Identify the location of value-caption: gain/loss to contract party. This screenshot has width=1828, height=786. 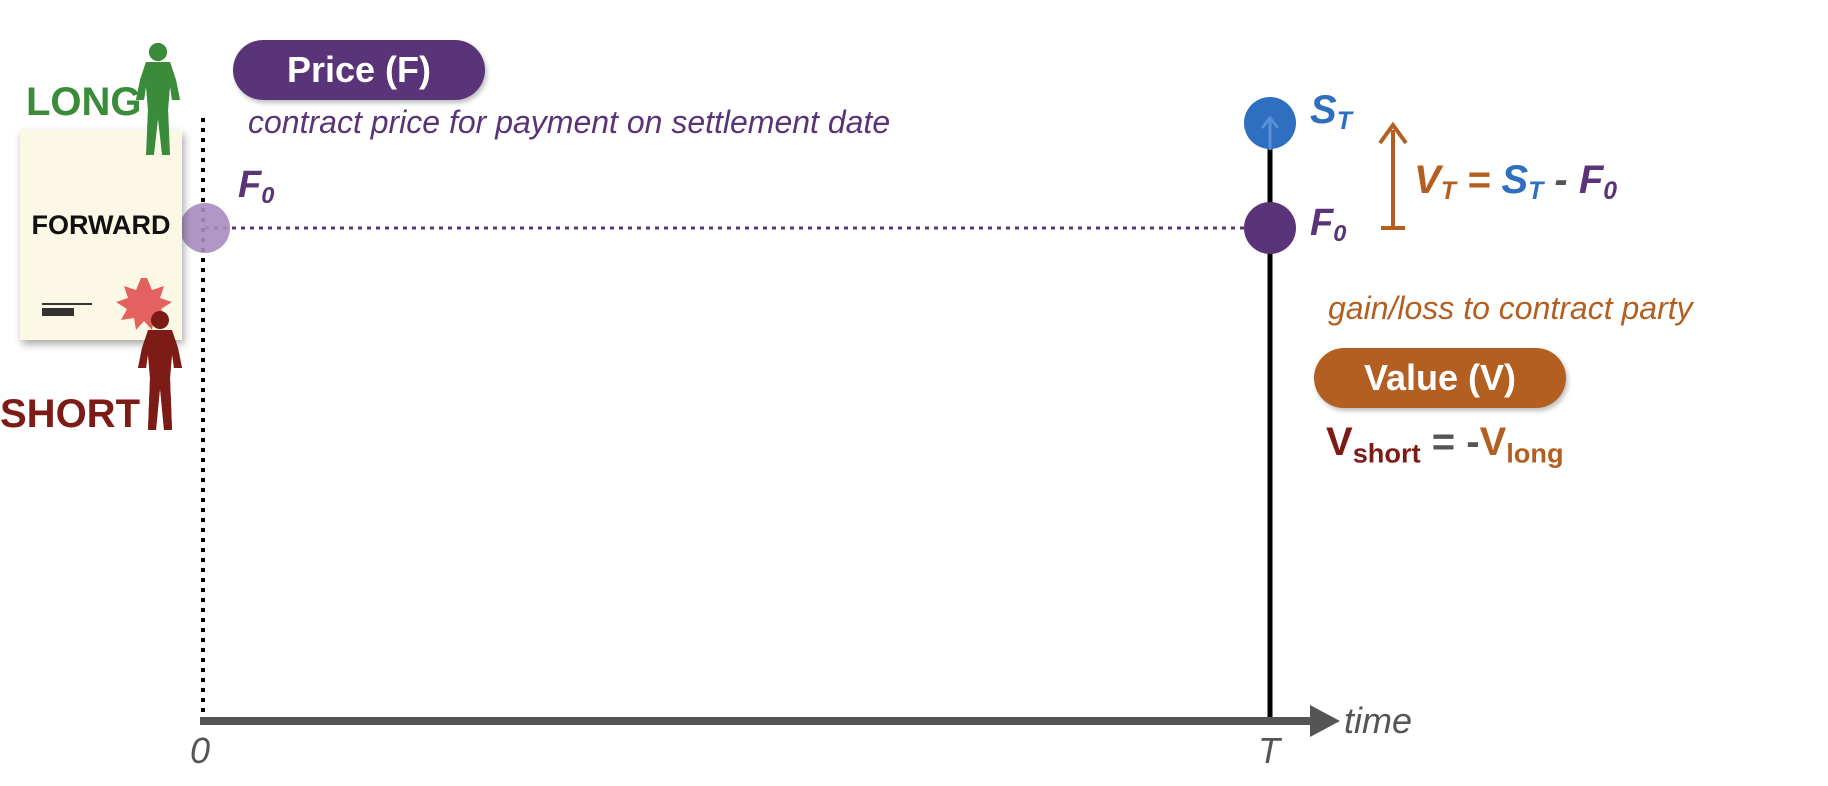
(1510, 308).